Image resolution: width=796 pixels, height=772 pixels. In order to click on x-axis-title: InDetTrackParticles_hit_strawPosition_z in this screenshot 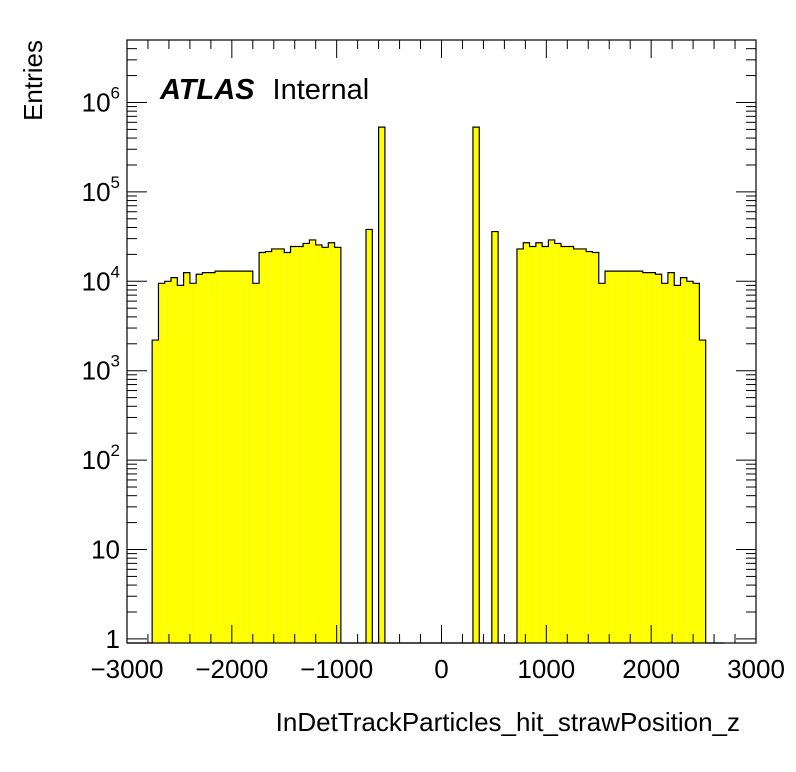, I will do `click(508, 722)`.